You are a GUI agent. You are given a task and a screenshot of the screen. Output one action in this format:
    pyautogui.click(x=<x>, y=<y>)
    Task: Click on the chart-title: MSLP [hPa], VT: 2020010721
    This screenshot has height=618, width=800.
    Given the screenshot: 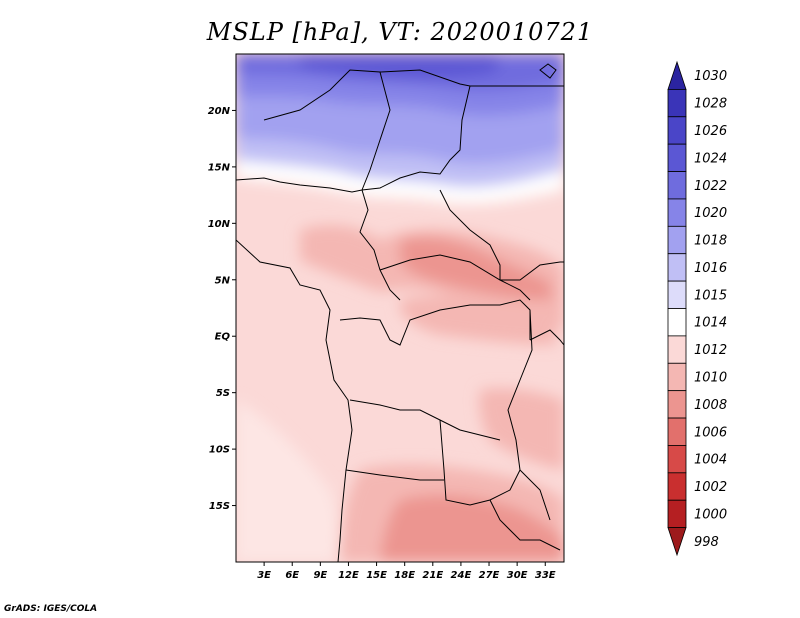 What is the action you would take?
    pyautogui.click(x=400, y=32)
    